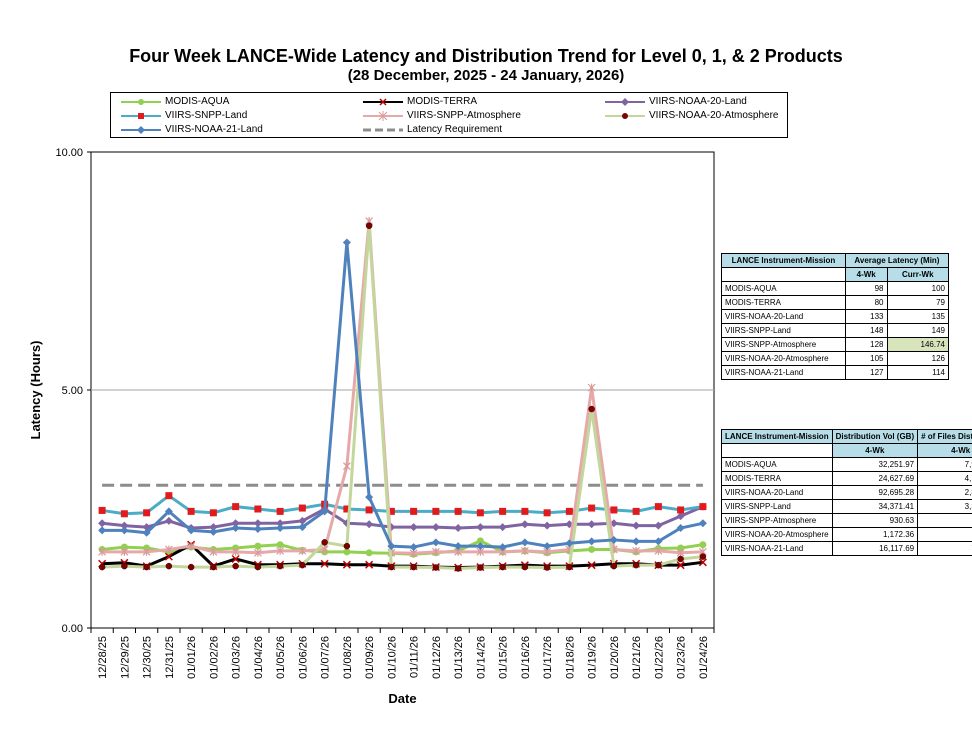 The width and height of the screenshot is (972, 729). Describe the element at coordinates (944, 534) in the screenshot. I see `distribution-table-cell-b: 103,782` at that location.